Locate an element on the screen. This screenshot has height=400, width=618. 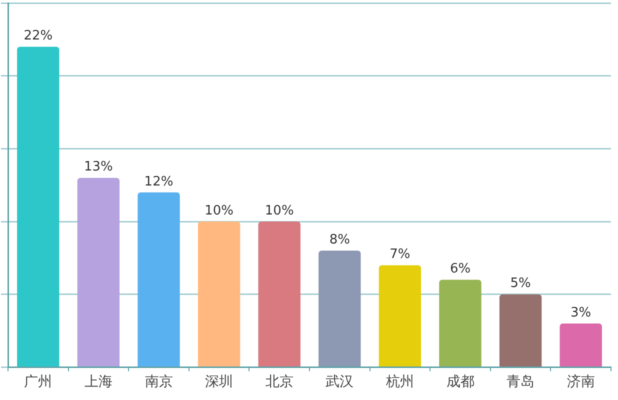
data-label: 13% is located at coordinates (98, 167).